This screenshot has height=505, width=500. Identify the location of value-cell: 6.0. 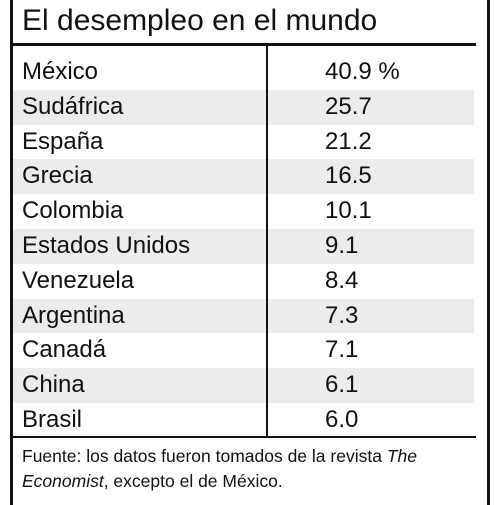
(342, 419).